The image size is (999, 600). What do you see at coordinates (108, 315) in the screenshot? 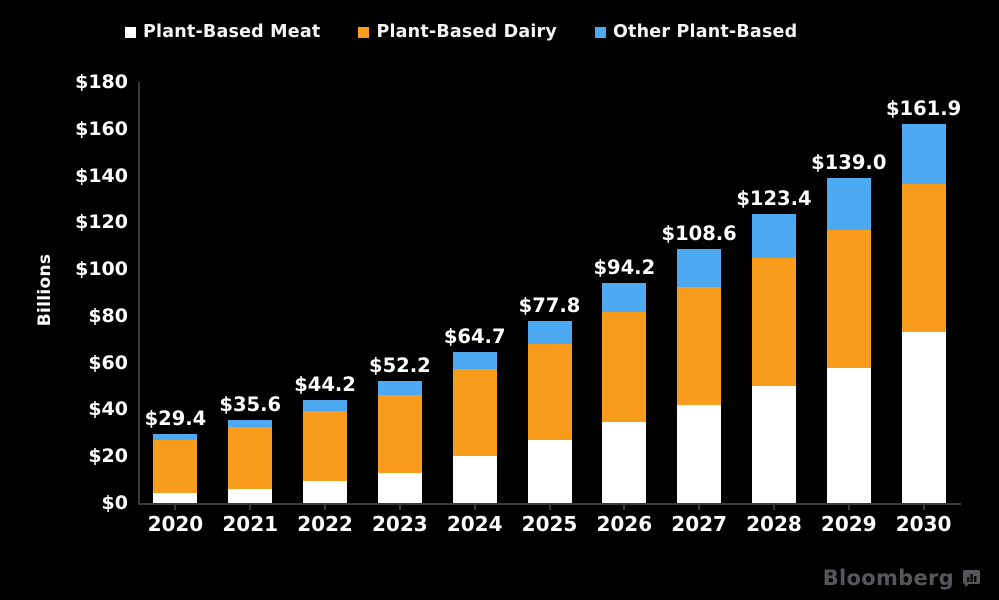
I see `y-tick-label: $80` at bounding box center [108, 315].